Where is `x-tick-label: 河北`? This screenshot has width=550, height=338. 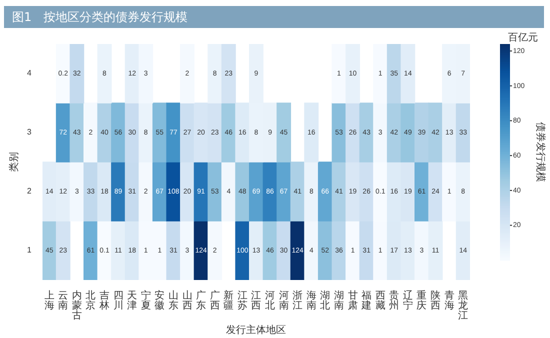
x-tick-label: 河北 is located at coordinates (270, 301).